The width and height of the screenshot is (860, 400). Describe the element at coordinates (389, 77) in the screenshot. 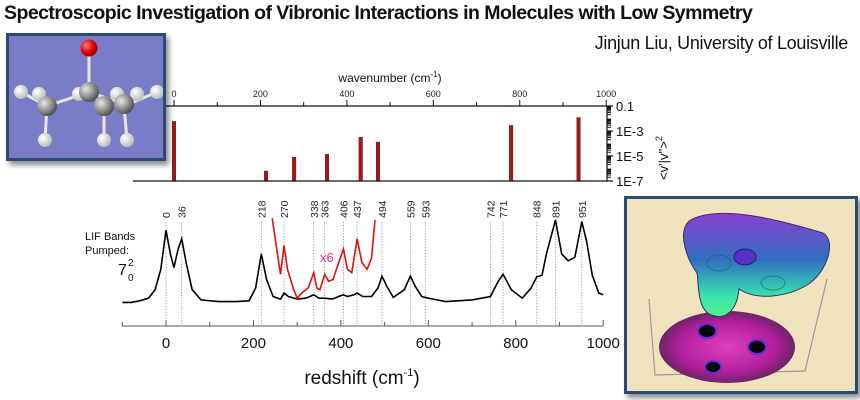

I see `top-xlabel: wavenumber (cm-1)` at that location.